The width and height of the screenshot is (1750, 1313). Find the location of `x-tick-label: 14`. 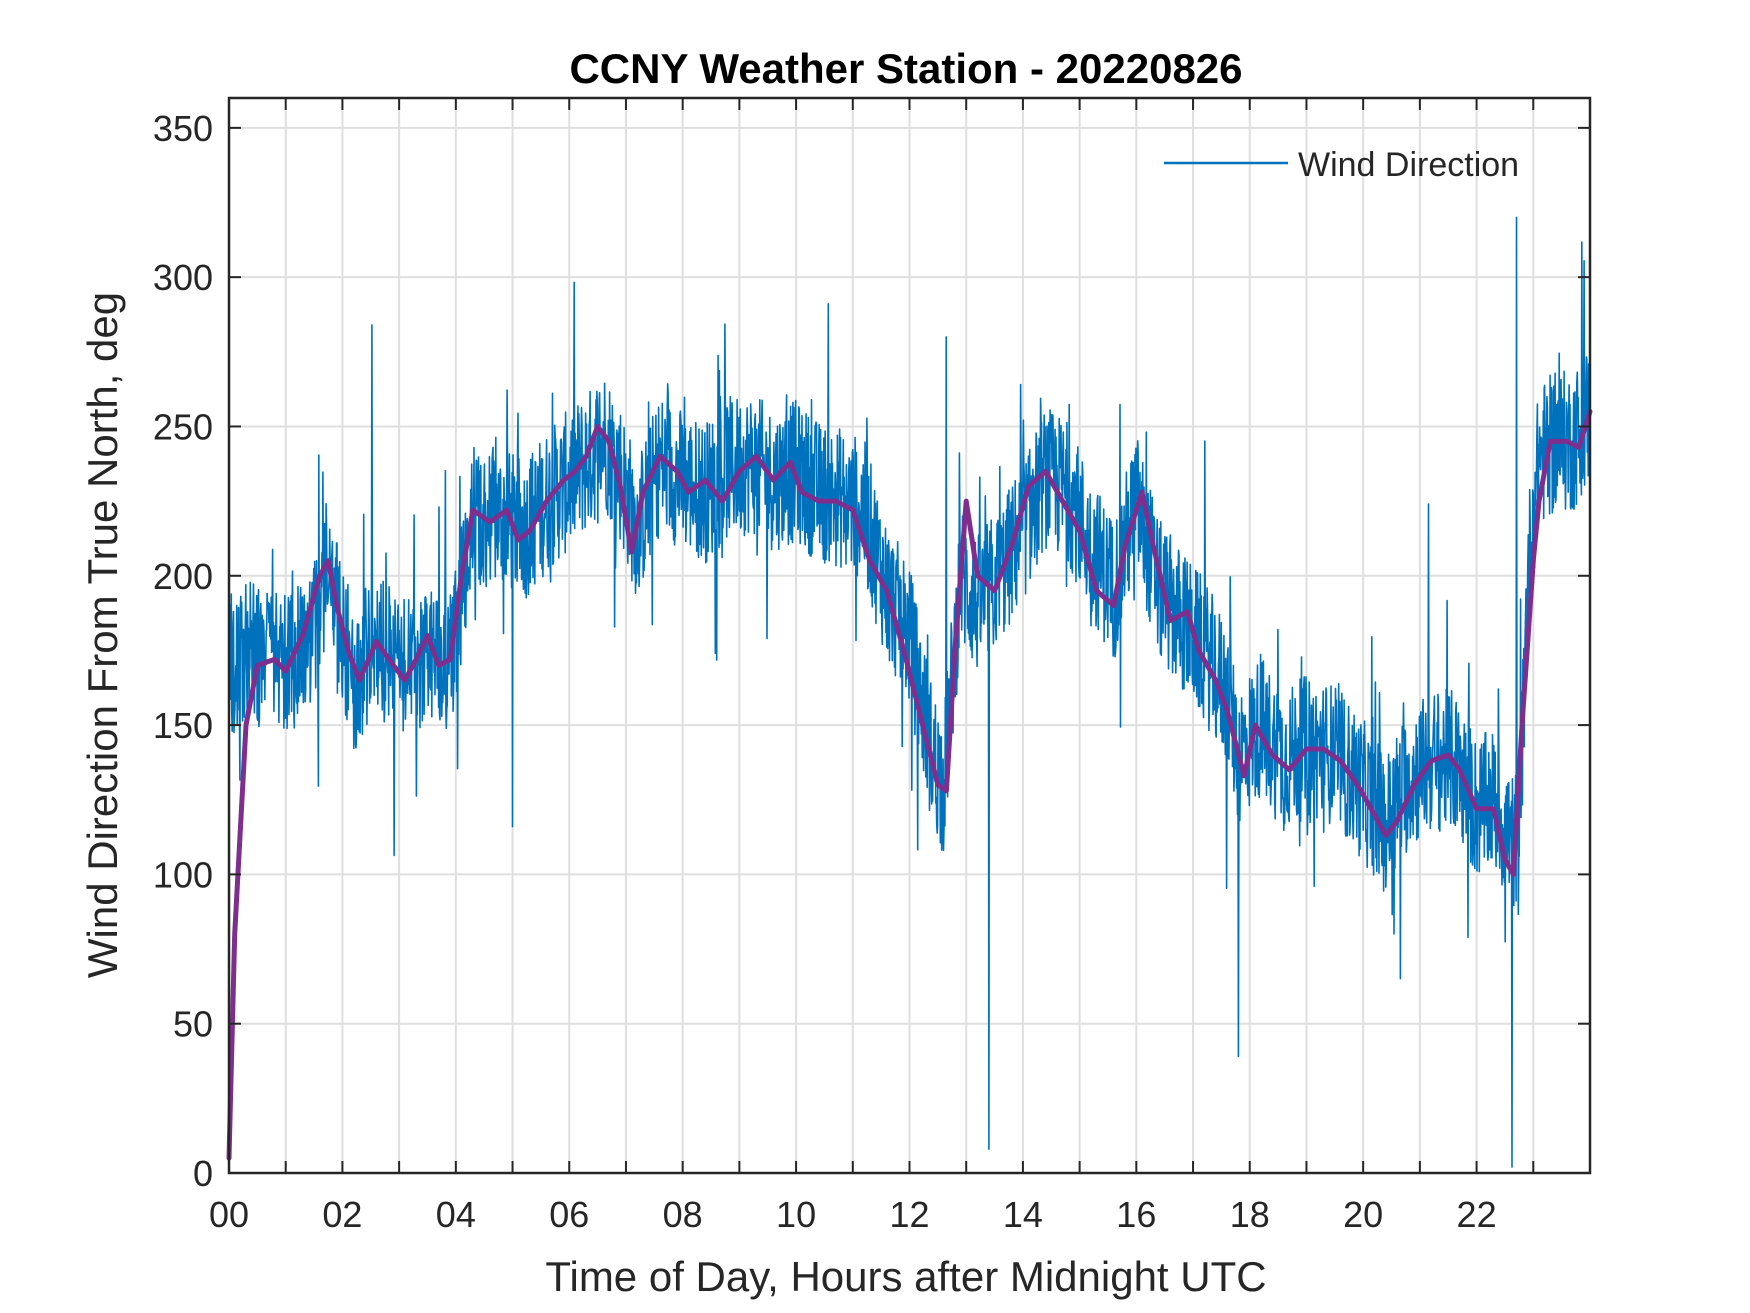

x-tick-label: 14 is located at coordinates (1023, 1214).